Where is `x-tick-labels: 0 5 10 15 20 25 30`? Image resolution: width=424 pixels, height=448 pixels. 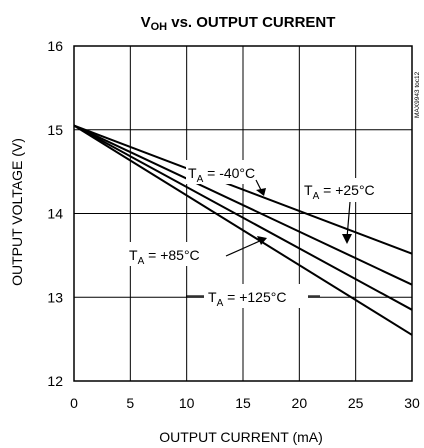
x-tick-labels: 0 5 10 15 20 25 30 is located at coordinates (245, 403).